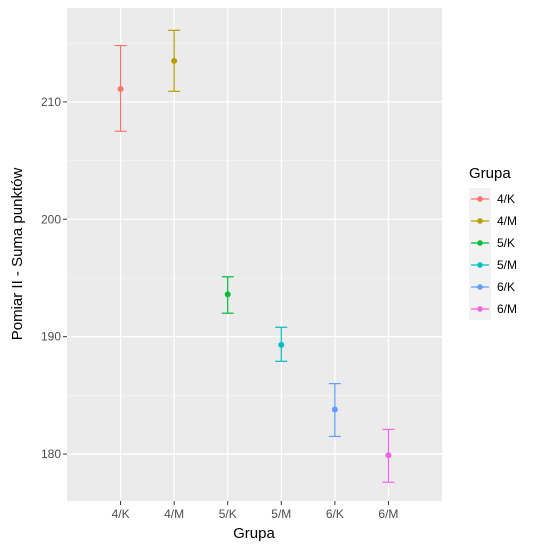 This screenshot has height=550, width=549. I want to click on legend-label: 5/M, so click(507, 265).